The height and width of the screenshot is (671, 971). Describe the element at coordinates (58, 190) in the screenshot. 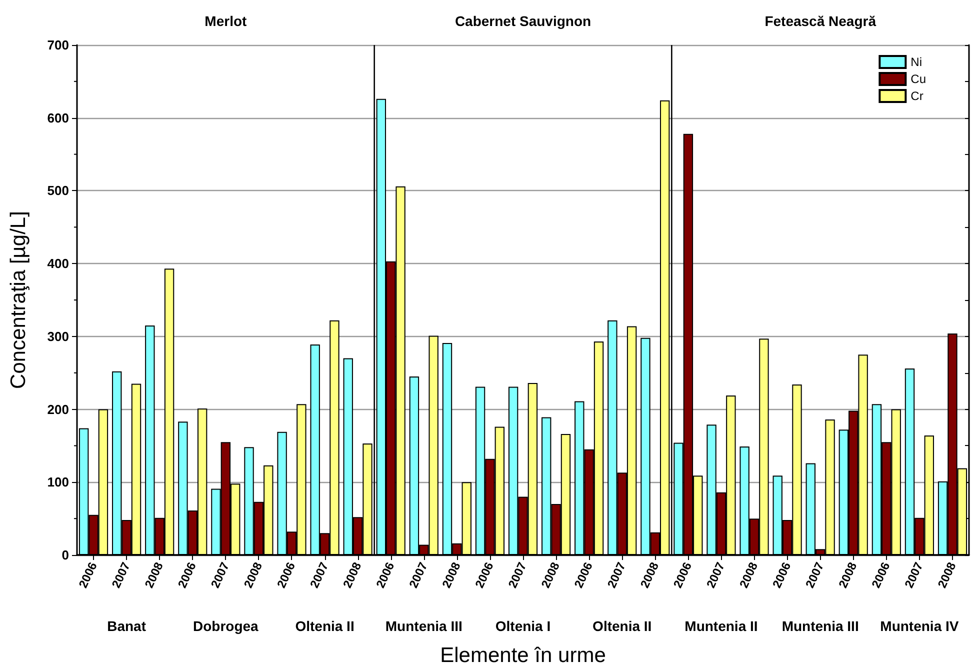

I see `y-tick-label: 500` at that location.